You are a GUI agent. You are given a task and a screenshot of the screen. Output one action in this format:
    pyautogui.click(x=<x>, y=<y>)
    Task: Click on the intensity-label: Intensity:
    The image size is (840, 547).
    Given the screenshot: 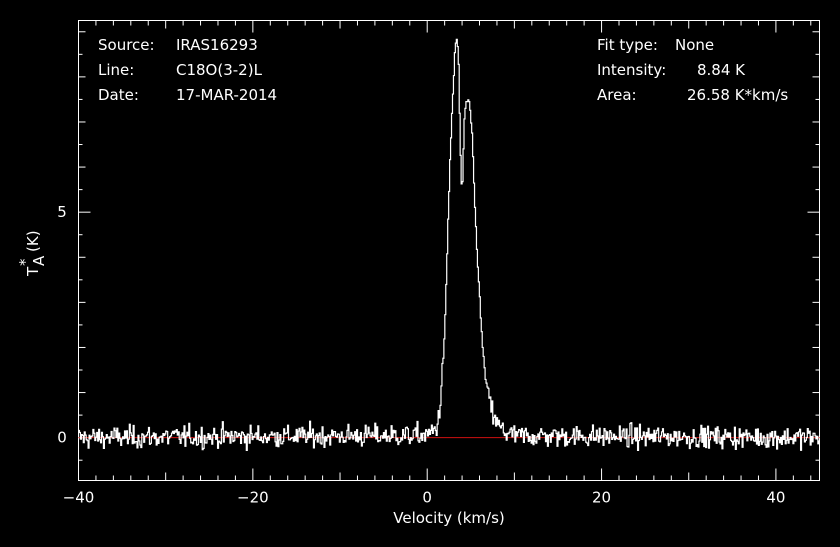 What is the action you would take?
    pyautogui.click(x=631, y=70)
    